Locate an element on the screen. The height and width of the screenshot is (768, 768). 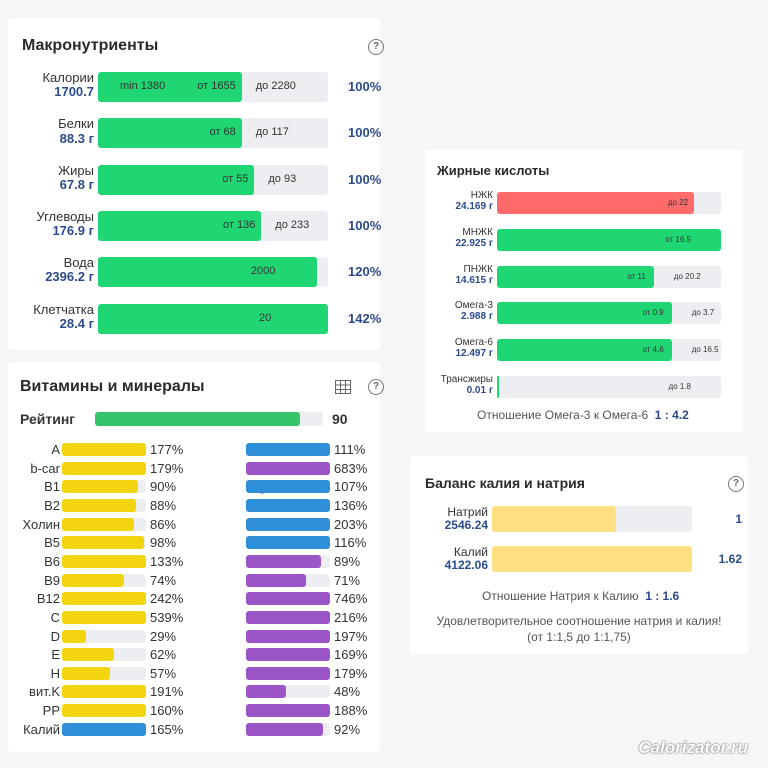
from-marker: от 4.6 is located at coordinates (653, 350).